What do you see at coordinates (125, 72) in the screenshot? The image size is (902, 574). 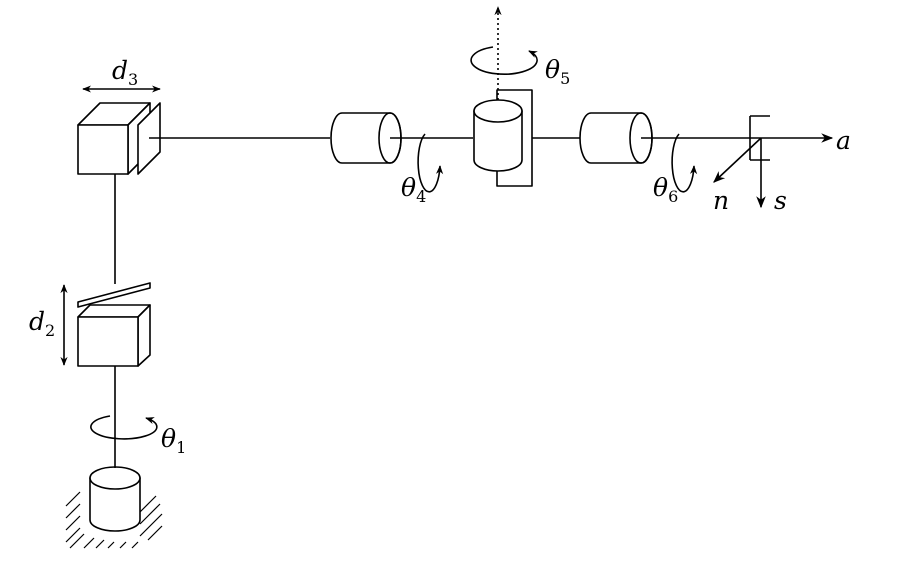 I see `label-d3: d3` at bounding box center [125, 72].